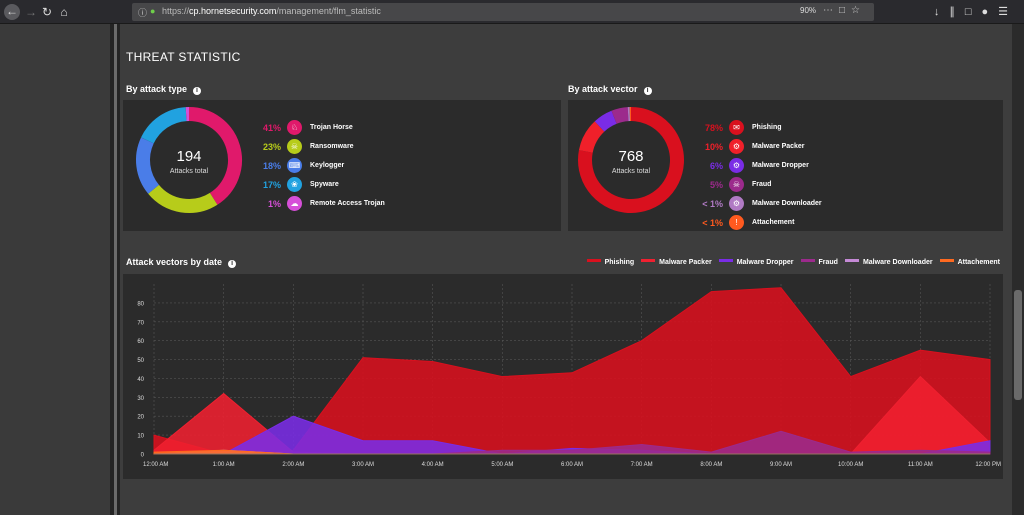  Describe the element at coordinates (888, 262) in the screenshot. I see `area-legend-malware-downloader: Malware Downloader` at that location.